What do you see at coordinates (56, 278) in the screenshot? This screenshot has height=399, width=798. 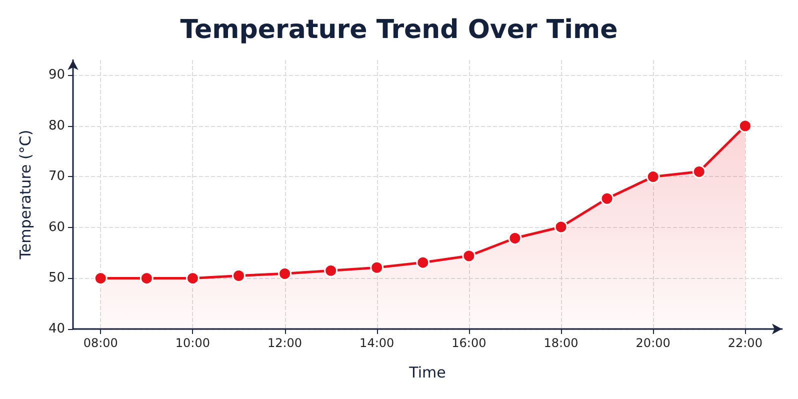 I see `y-tick-label: 50` at bounding box center [56, 278].